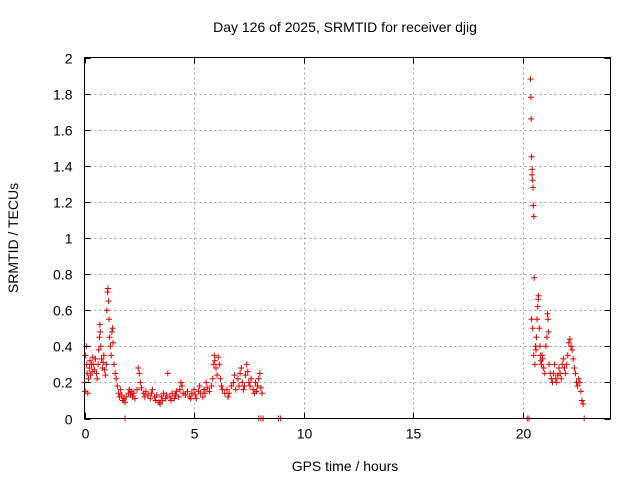 The width and height of the screenshot is (640, 480). What do you see at coordinates (524, 434) in the screenshot?
I see `x-tick-label: 20` at bounding box center [524, 434].